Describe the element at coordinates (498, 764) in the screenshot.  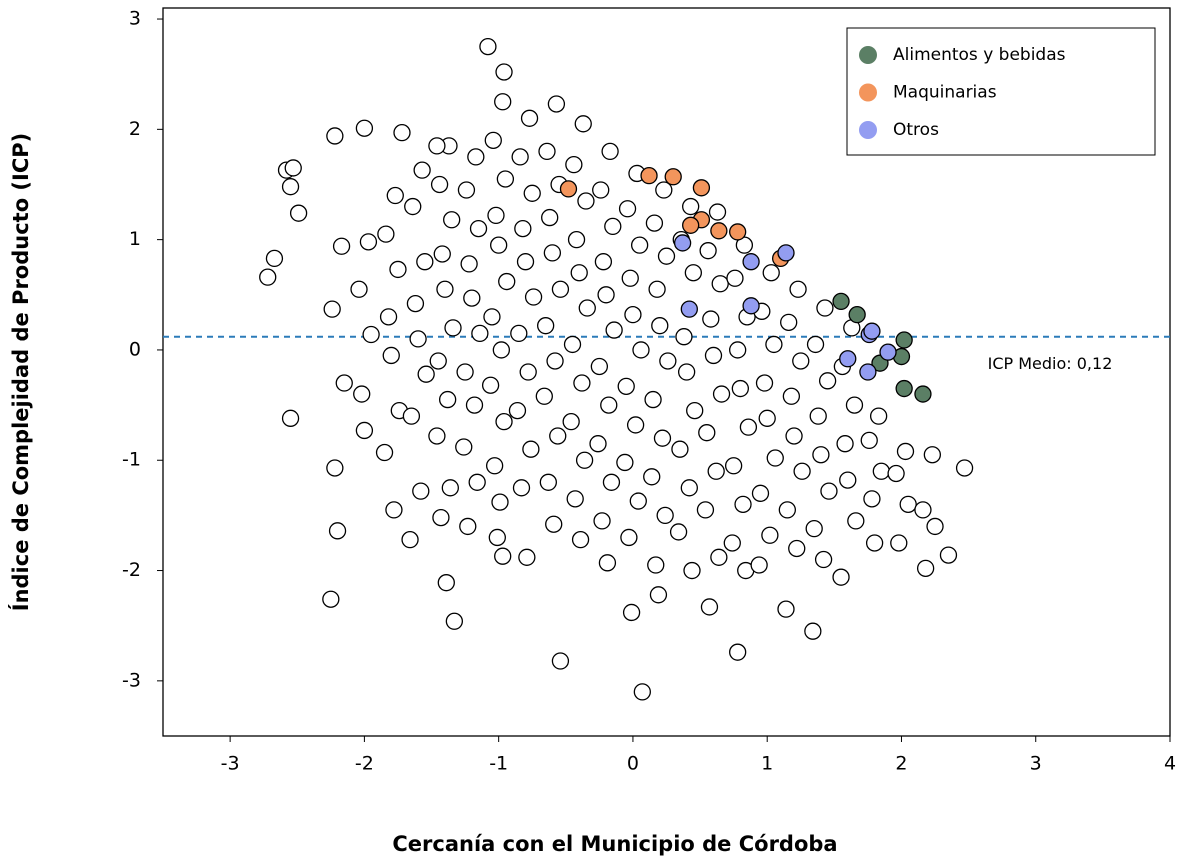
I see `x-tick-label: -1` at that location.